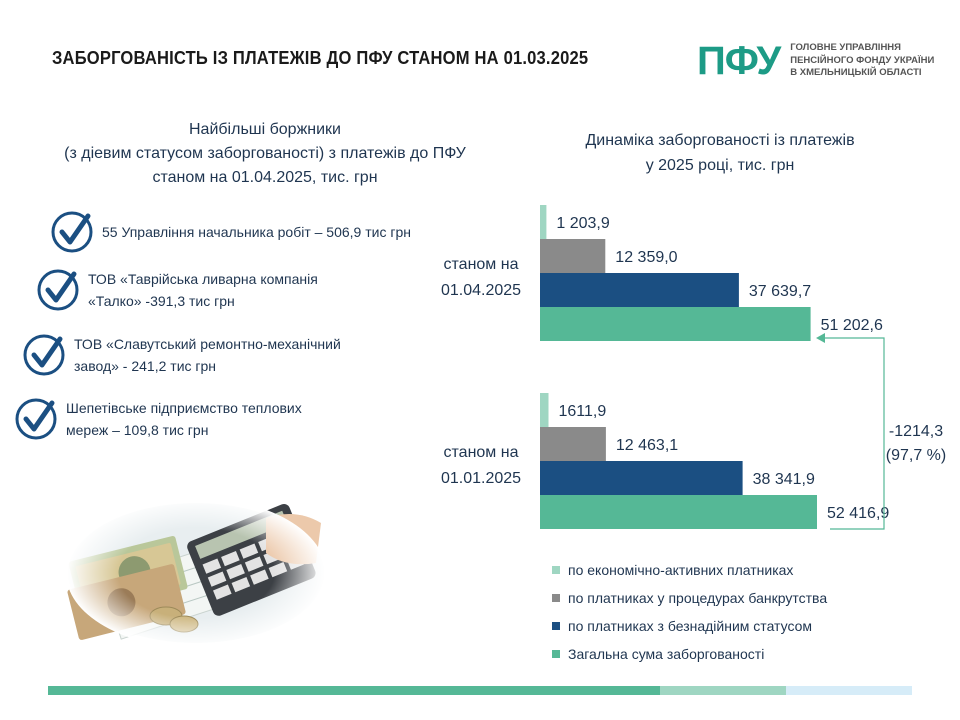  Describe the element at coordinates (720, 140) in the screenshot. I see `chart-title-line: Динаміка заборгованості із платежів` at that location.